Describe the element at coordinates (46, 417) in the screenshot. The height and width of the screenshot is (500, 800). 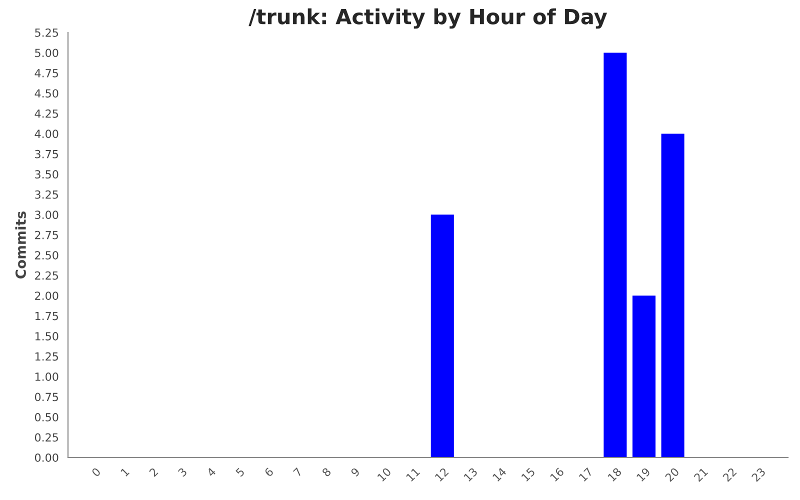
I see `y-tick-label: 0.50` at that location.